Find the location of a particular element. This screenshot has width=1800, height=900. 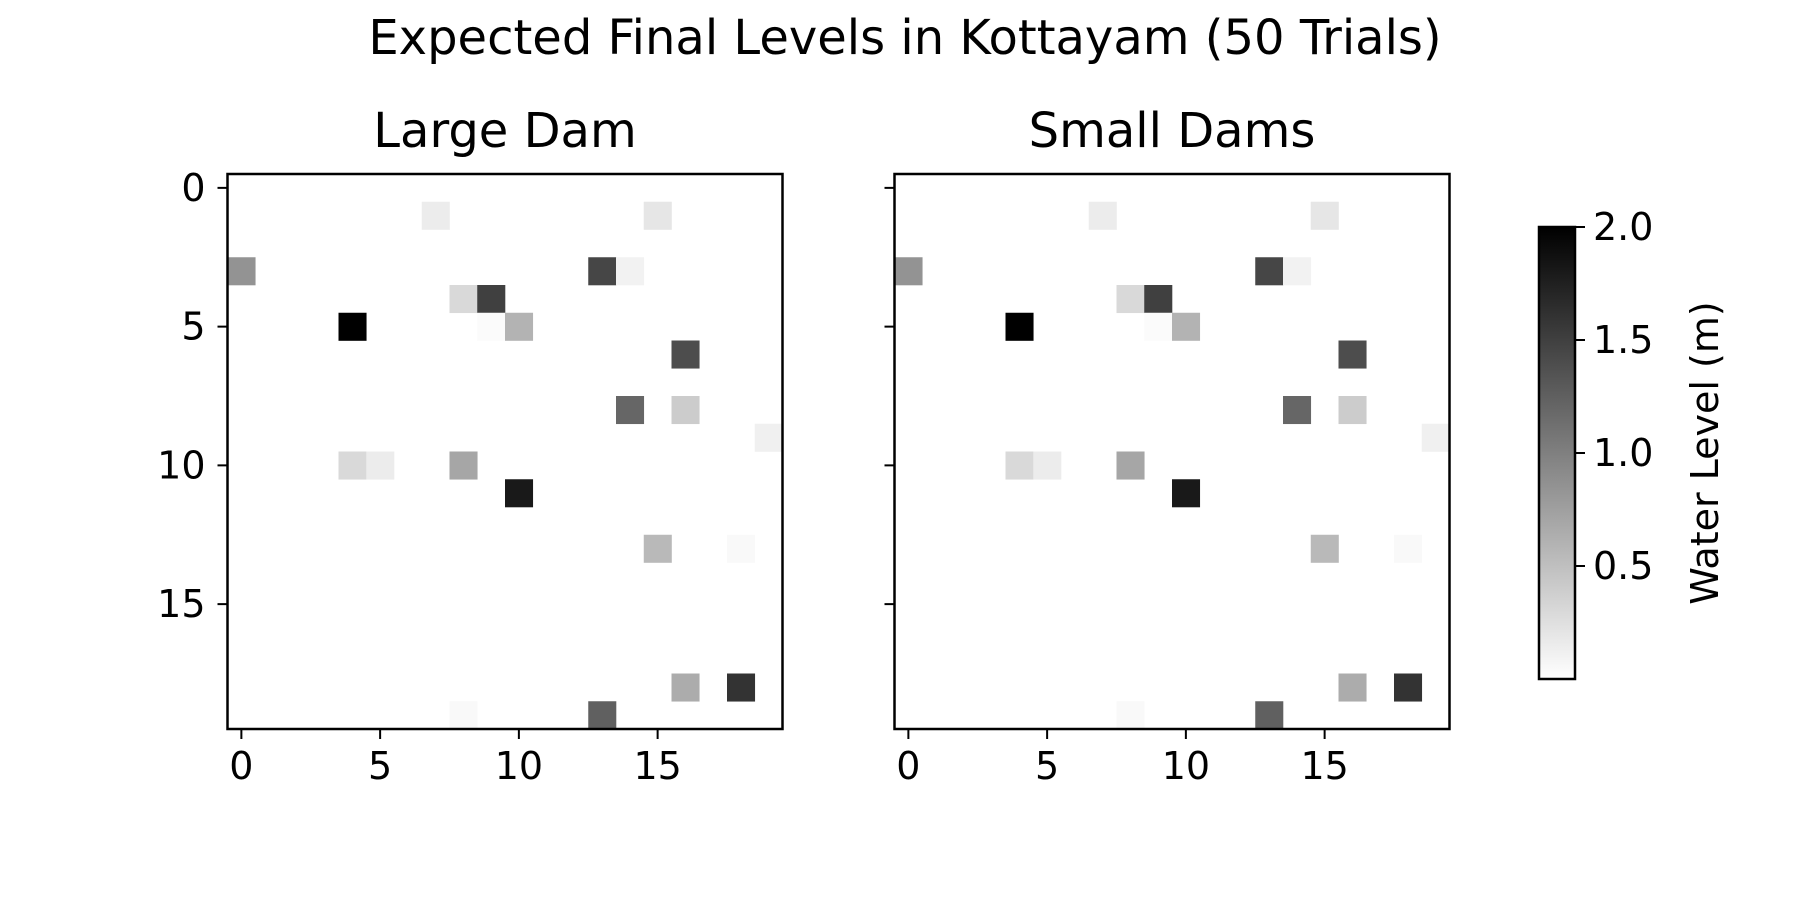

colorbar-tick-label: 1.0 is located at coordinates (1623, 453).